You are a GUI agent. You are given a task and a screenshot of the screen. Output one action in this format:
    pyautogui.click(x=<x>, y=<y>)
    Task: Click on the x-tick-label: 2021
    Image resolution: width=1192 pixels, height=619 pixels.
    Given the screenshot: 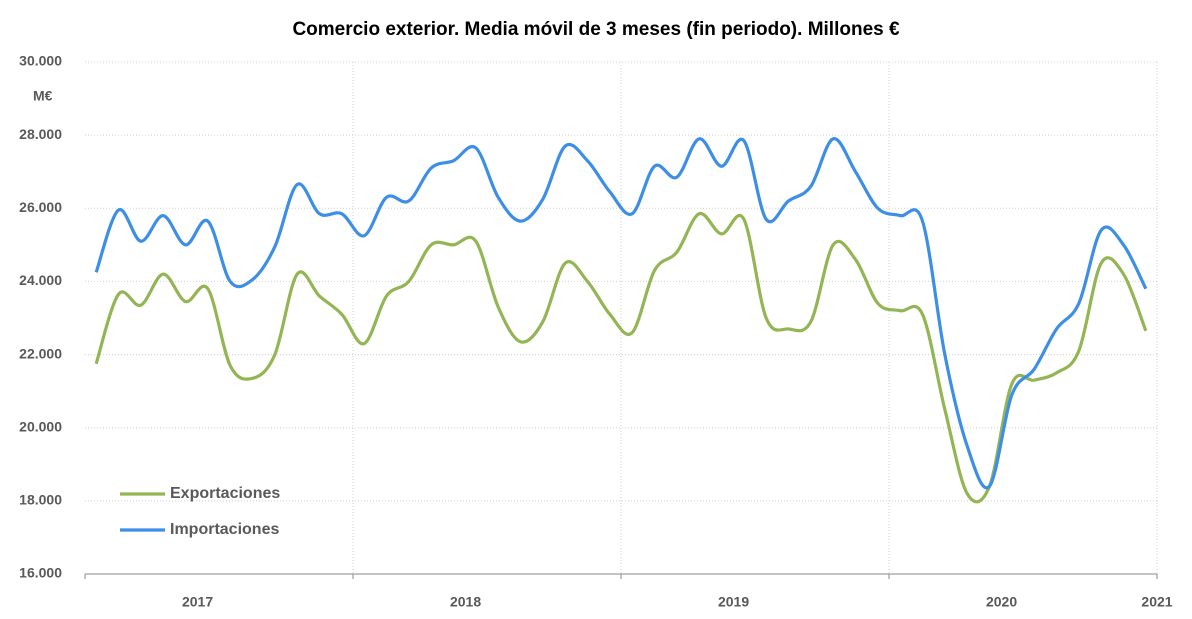 What is the action you would take?
    pyautogui.click(x=1156, y=602)
    